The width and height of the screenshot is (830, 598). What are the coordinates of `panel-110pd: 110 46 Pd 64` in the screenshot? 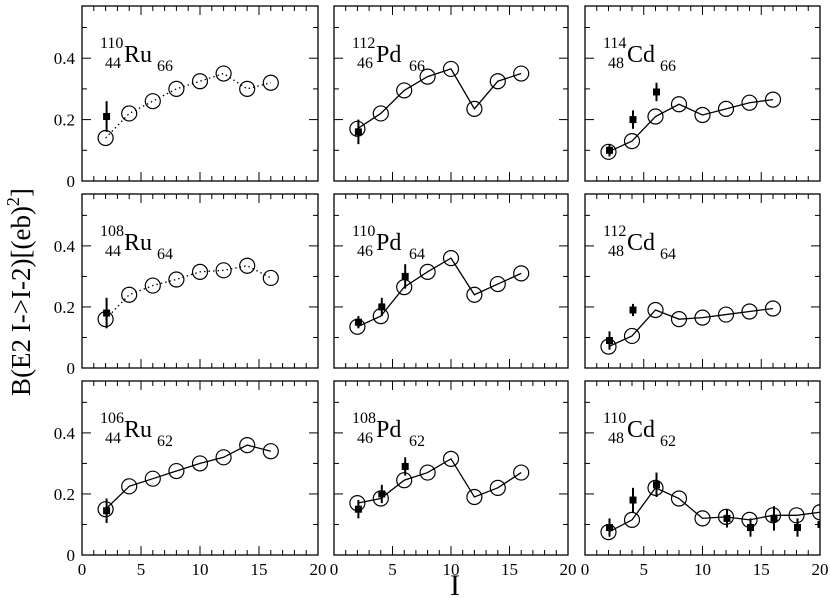 It's located at (451, 281).